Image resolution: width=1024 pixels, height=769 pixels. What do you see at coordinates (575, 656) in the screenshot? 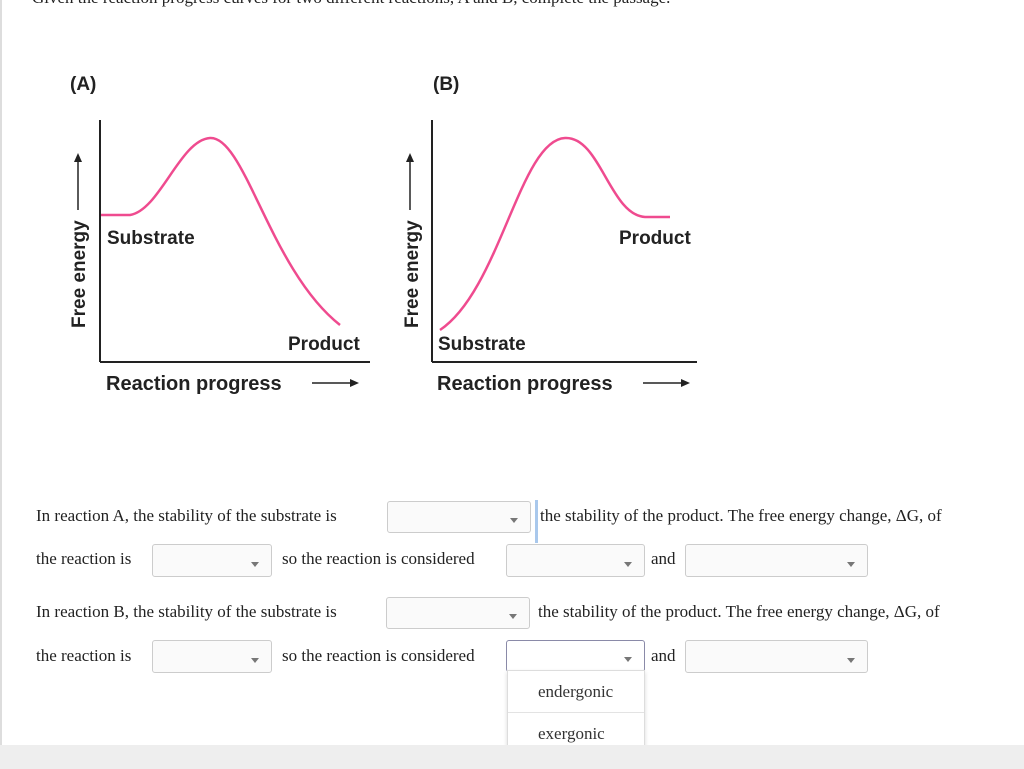
I see `dropdown-open` at bounding box center [575, 656].